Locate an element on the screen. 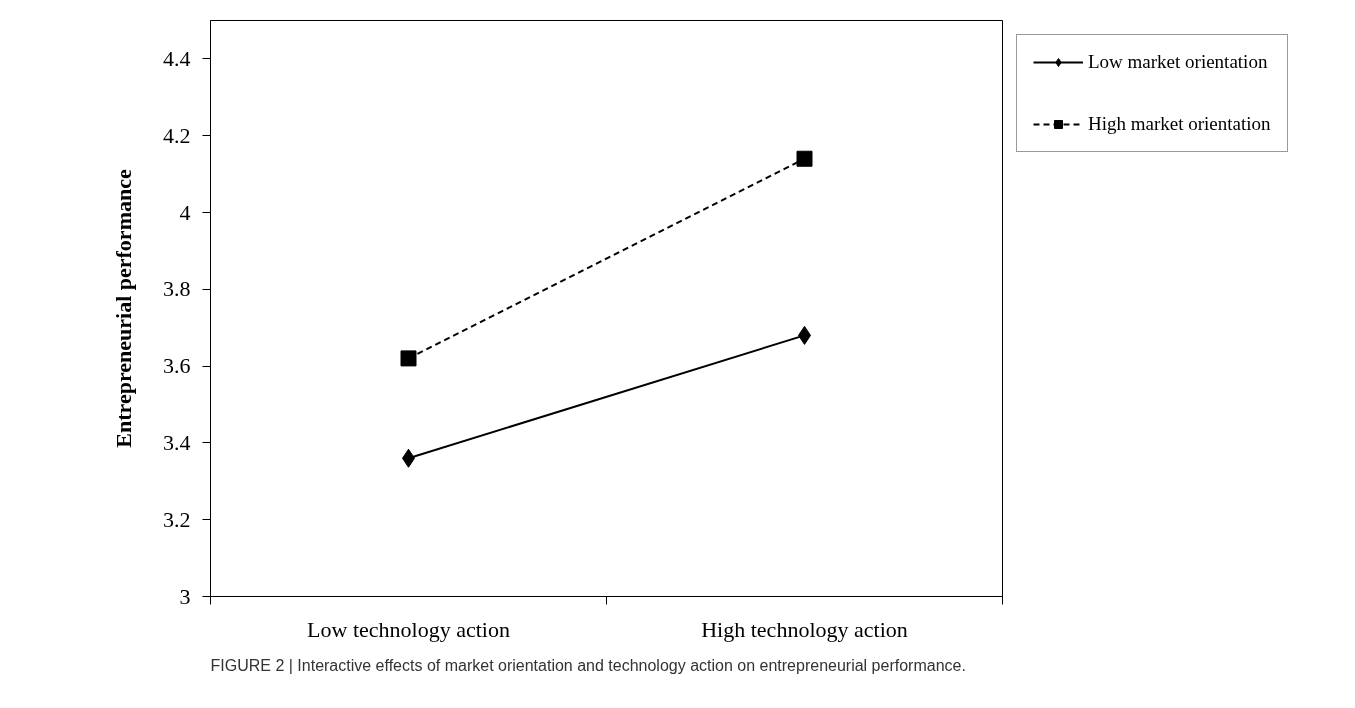 The image size is (1355, 708). y-tick-label: 3 is located at coordinates (185, 596).